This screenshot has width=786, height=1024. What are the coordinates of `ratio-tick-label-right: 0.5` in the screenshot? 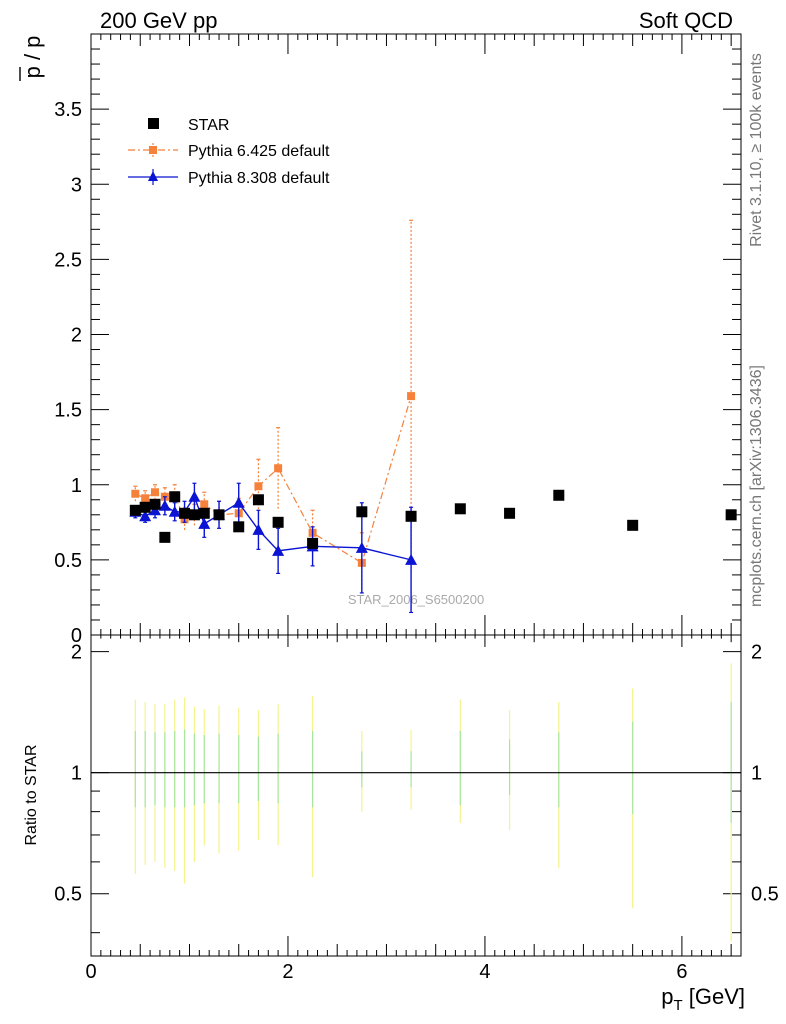 It's located at (765, 895).